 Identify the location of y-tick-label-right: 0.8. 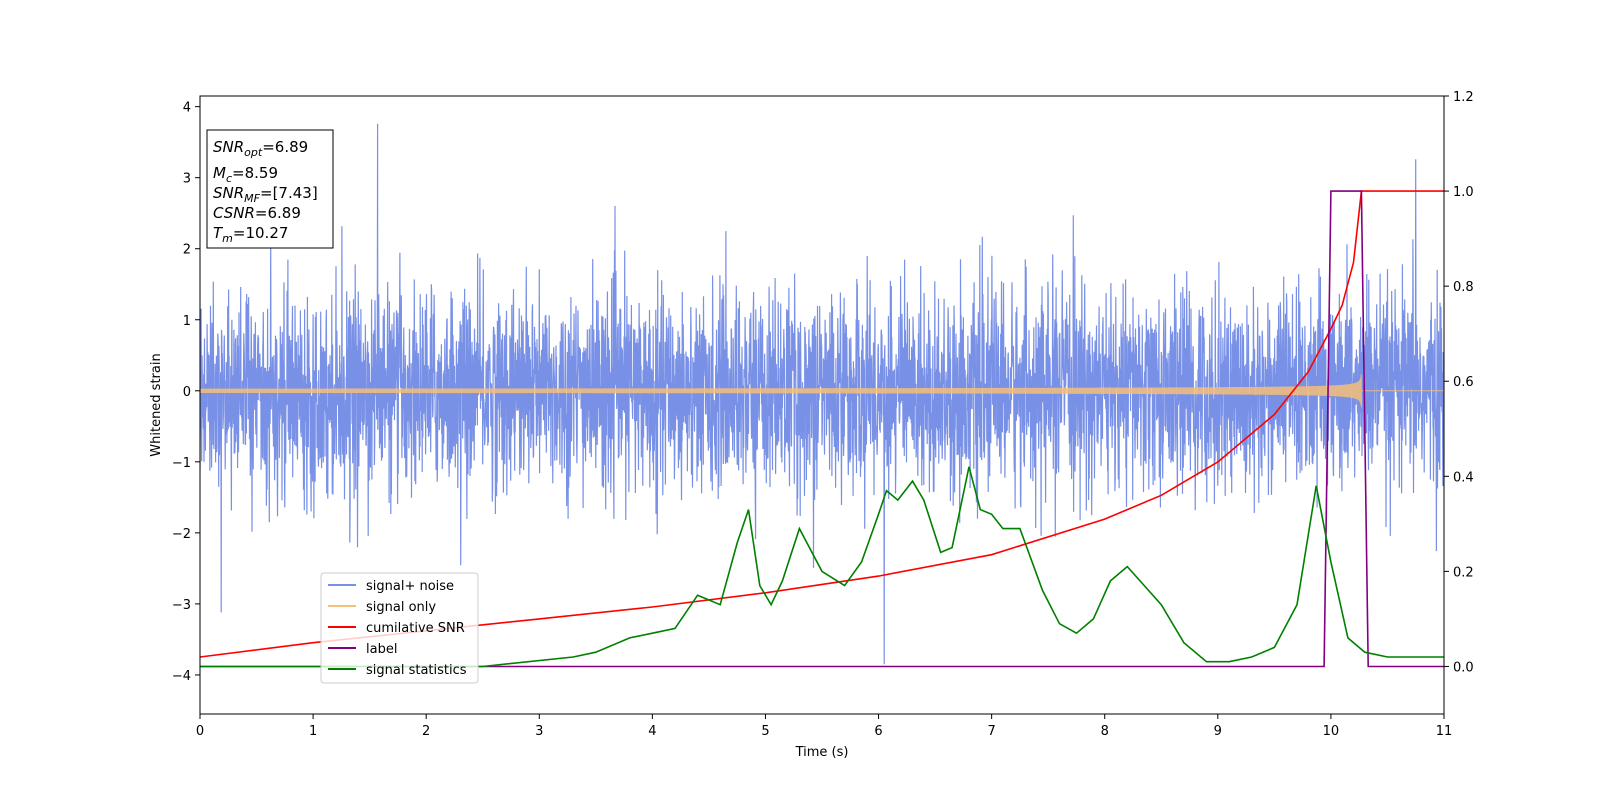
(1463, 287).